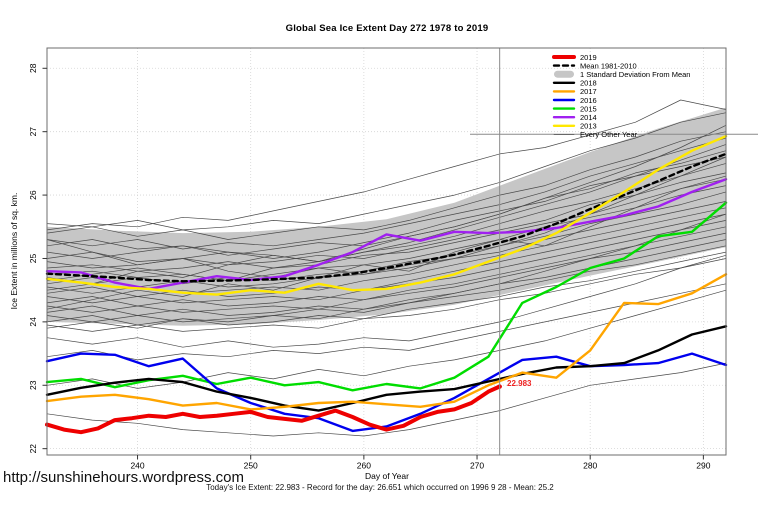 The height and width of the screenshot is (506, 760). What do you see at coordinates (608, 65) in the screenshot?
I see `legend-item-label: Mean 1981-2010` at bounding box center [608, 65].